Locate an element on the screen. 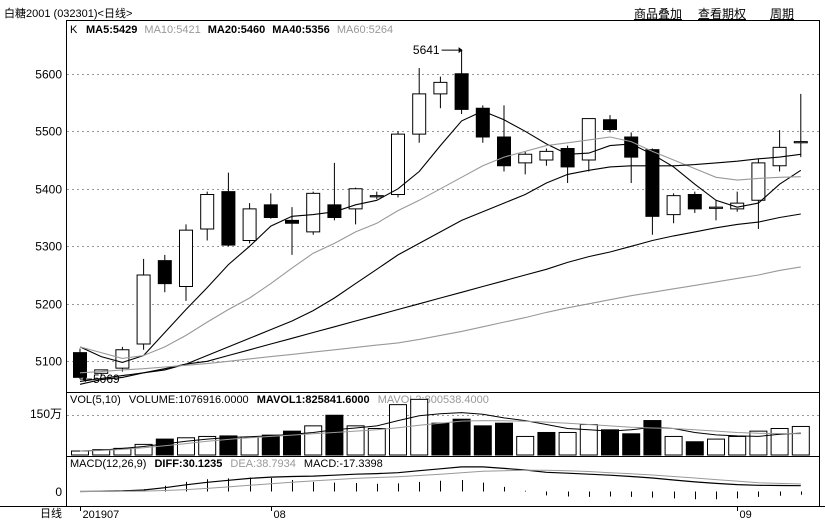  mavol1-line is located at coordinates (440, 432).